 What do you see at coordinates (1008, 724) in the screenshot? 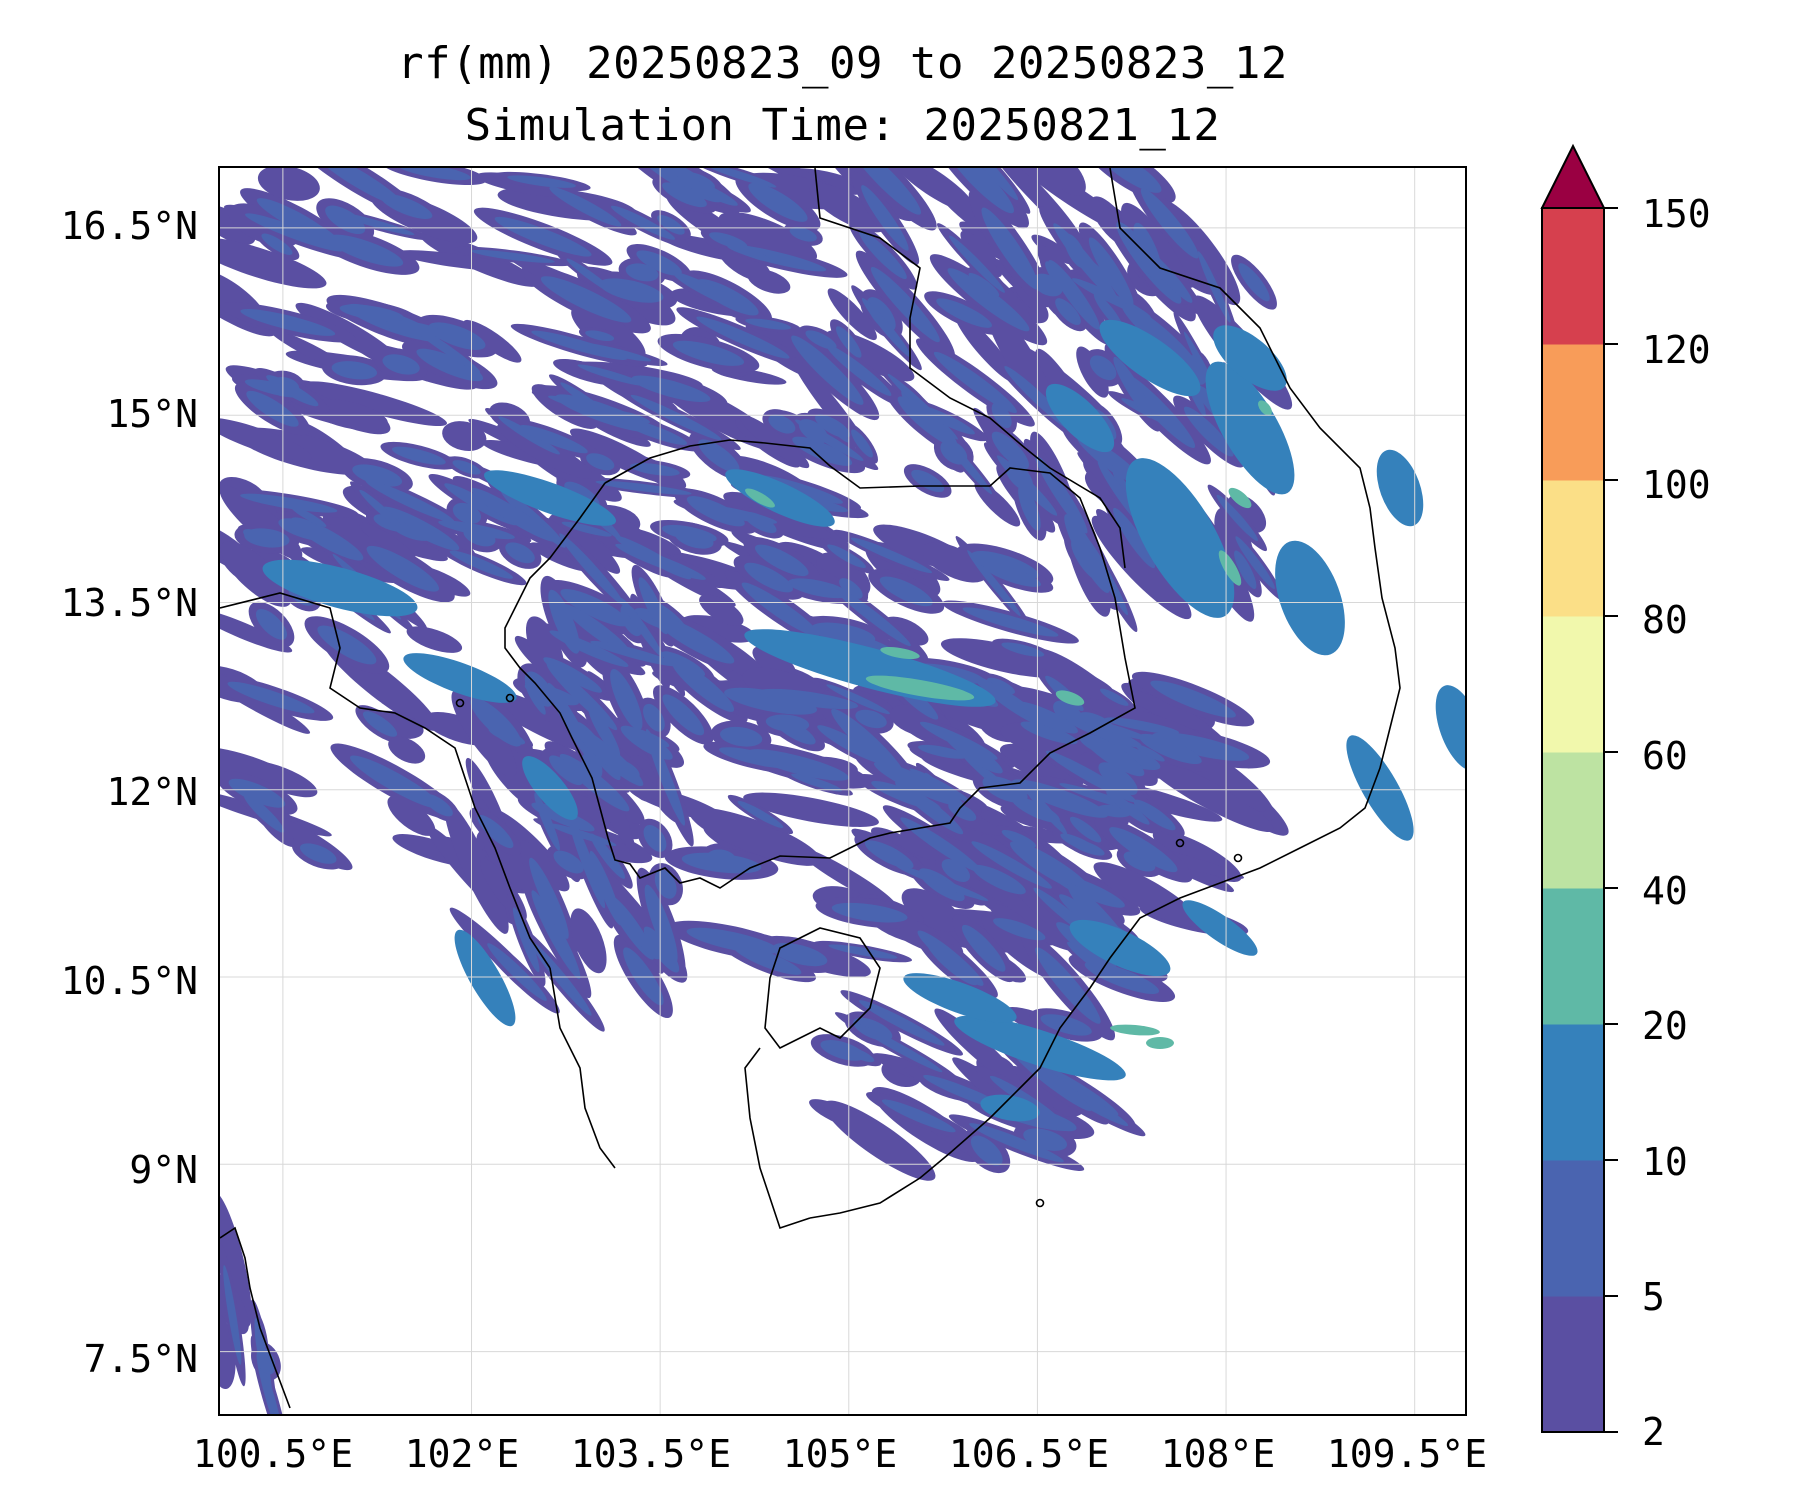
I see `rainfall-field-peak` at bounding box center [1008, 724].